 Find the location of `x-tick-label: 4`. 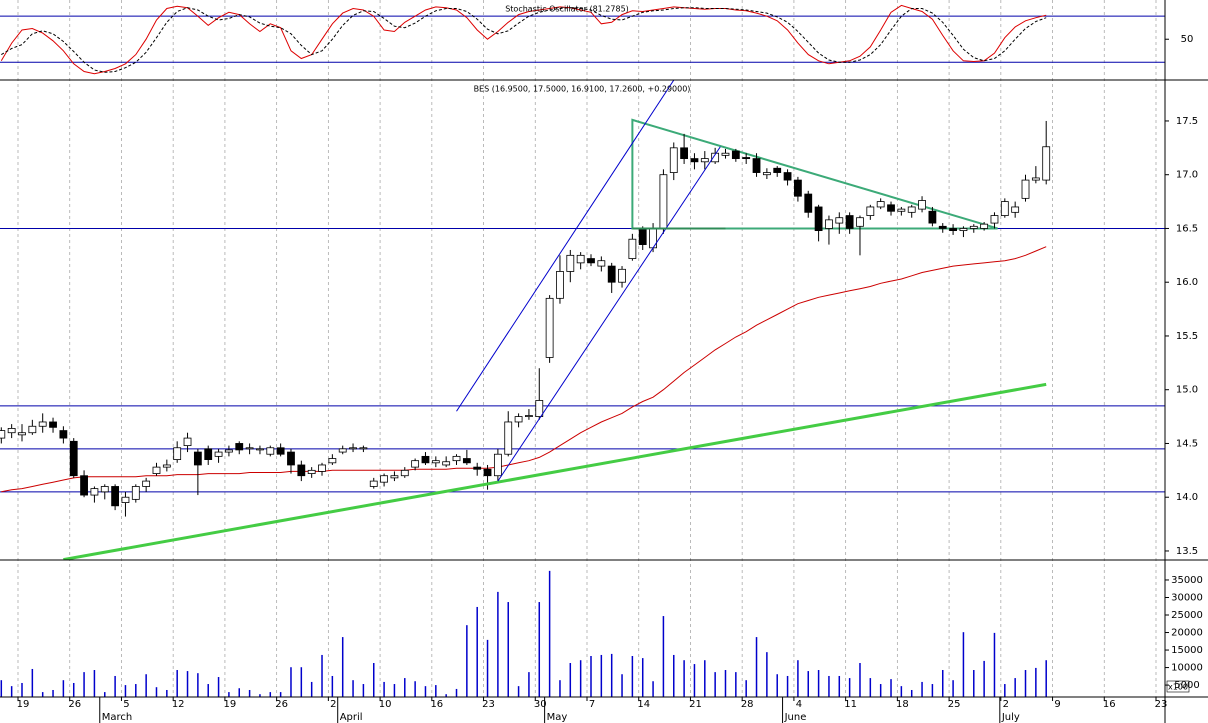

x-tick-label: 4 is located at coordinates (799, 704).